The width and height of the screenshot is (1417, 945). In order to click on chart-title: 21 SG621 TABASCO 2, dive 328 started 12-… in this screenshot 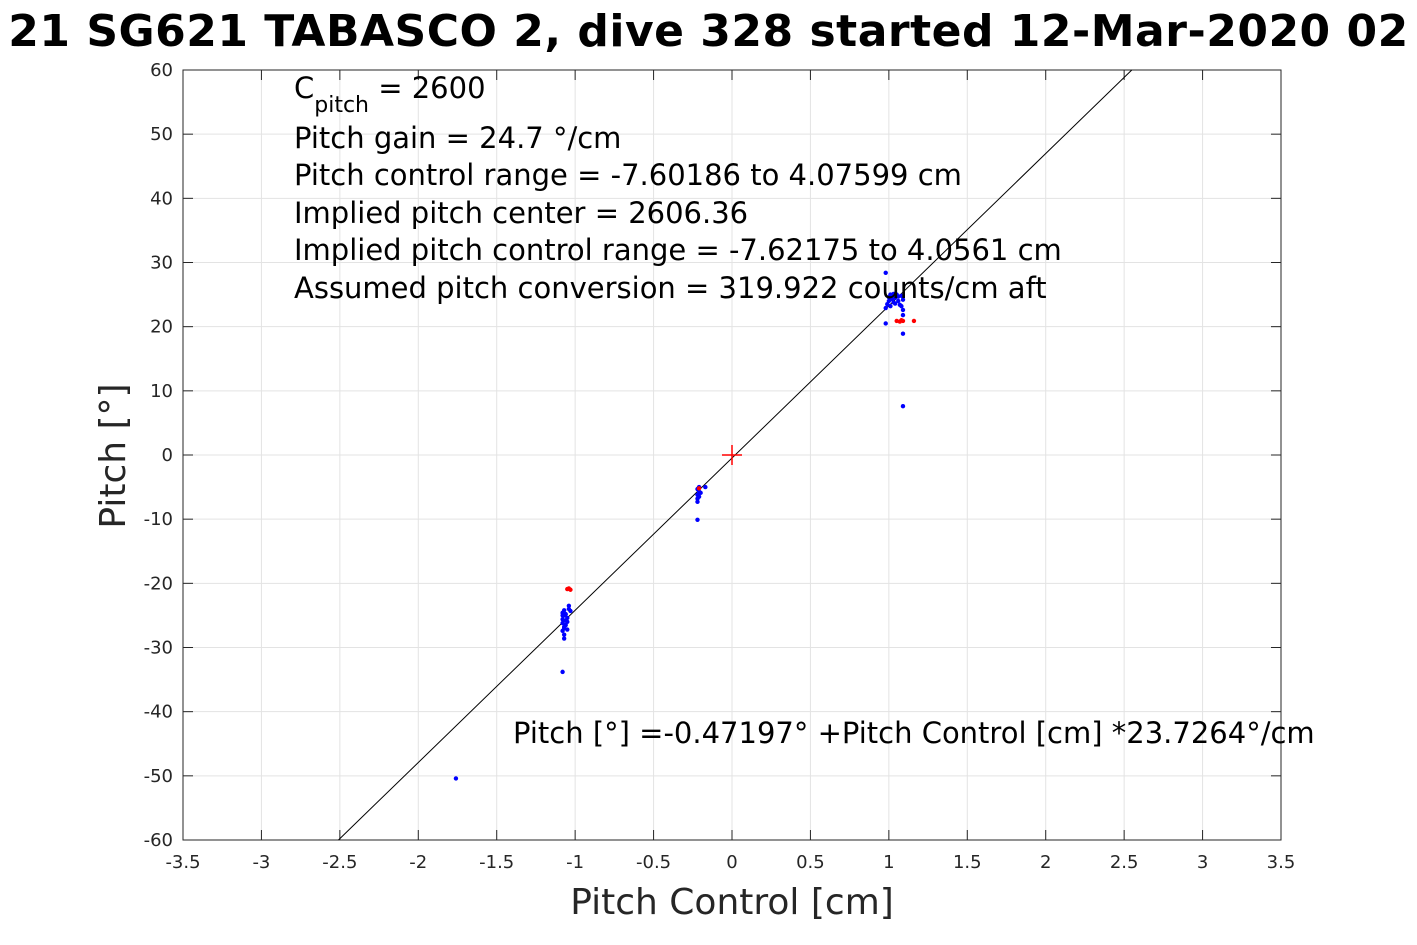, I will do `click(708, 31)`.